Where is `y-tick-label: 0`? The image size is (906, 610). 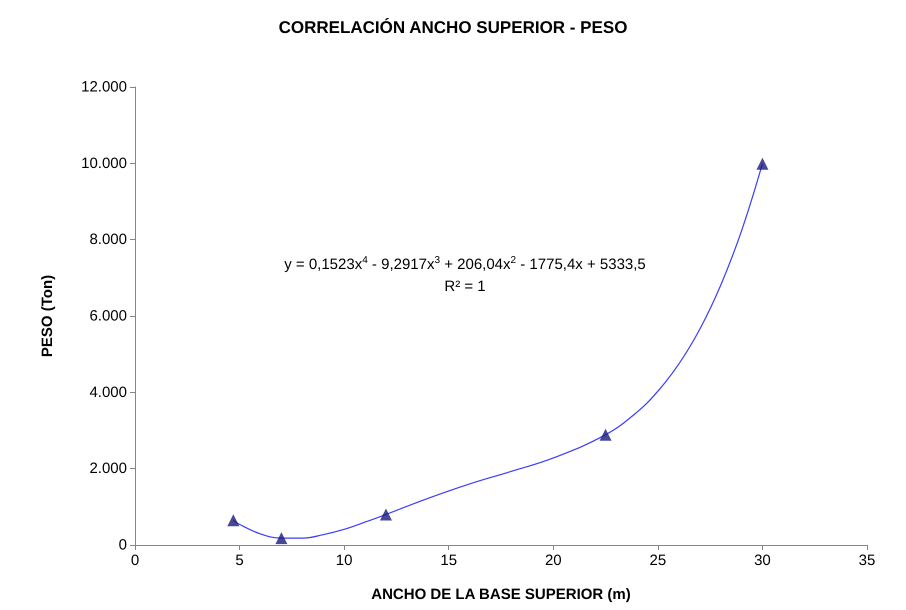 y-tick-label: 0 is located at coordinates (122, 545).